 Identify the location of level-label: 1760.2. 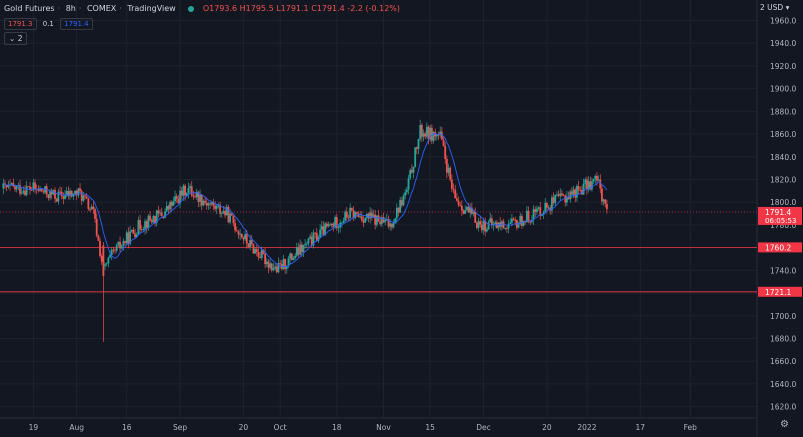
(778, 247).